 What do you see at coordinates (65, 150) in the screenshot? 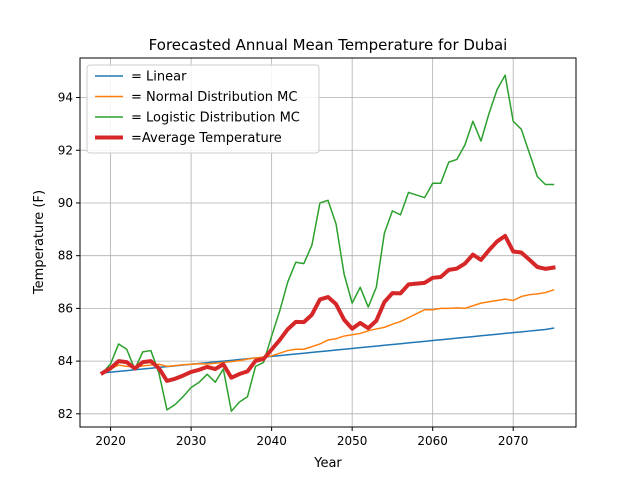
I see `y-tick-label: 92` at bounding box center [65, 150].